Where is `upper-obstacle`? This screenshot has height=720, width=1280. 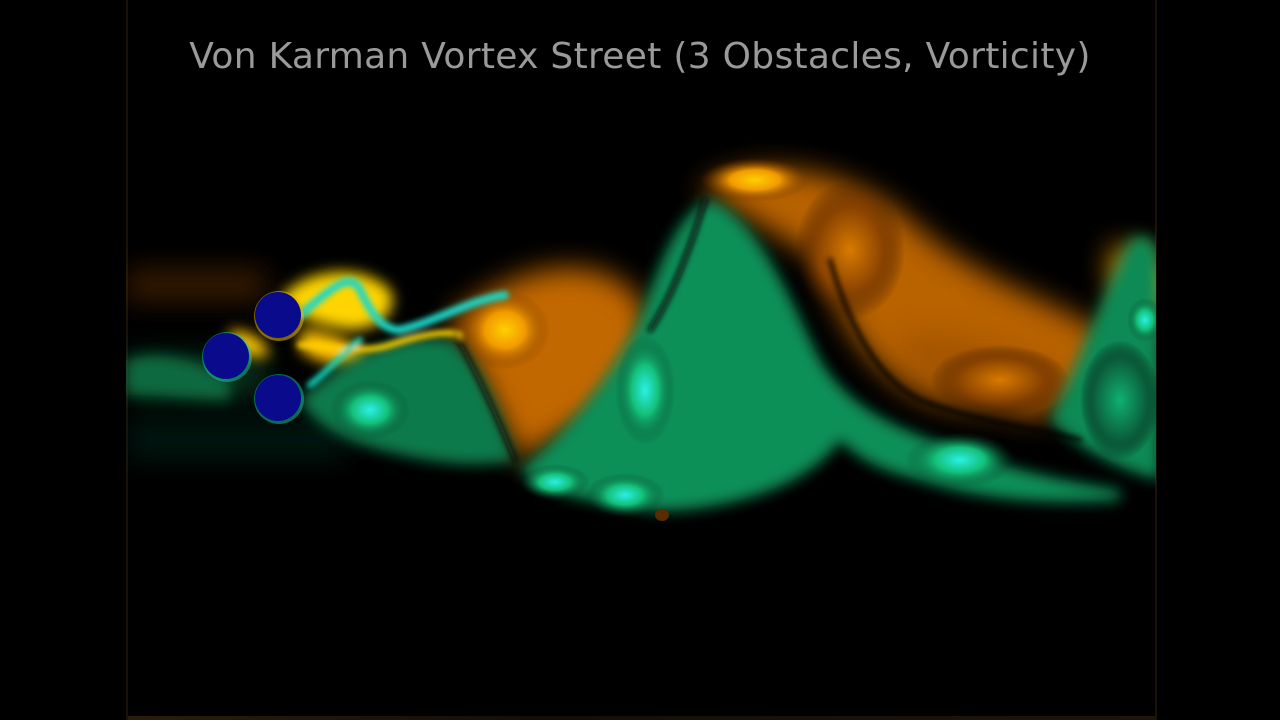
upper-obstacle is located at coordinates (278, 315).